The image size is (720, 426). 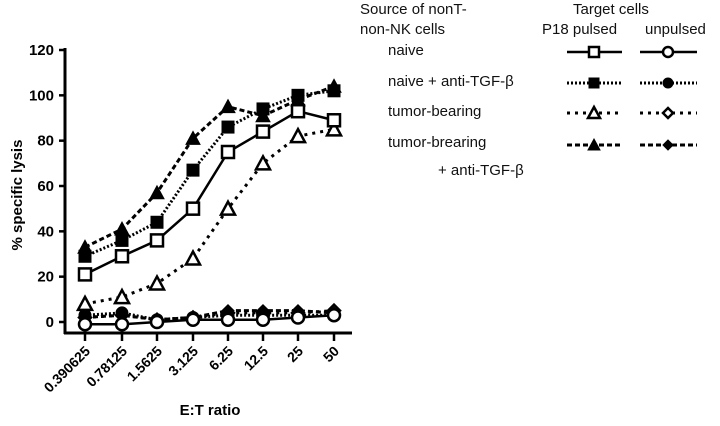 I want to click on legend-symbol-circle-filled, so click(x=668, y=83).